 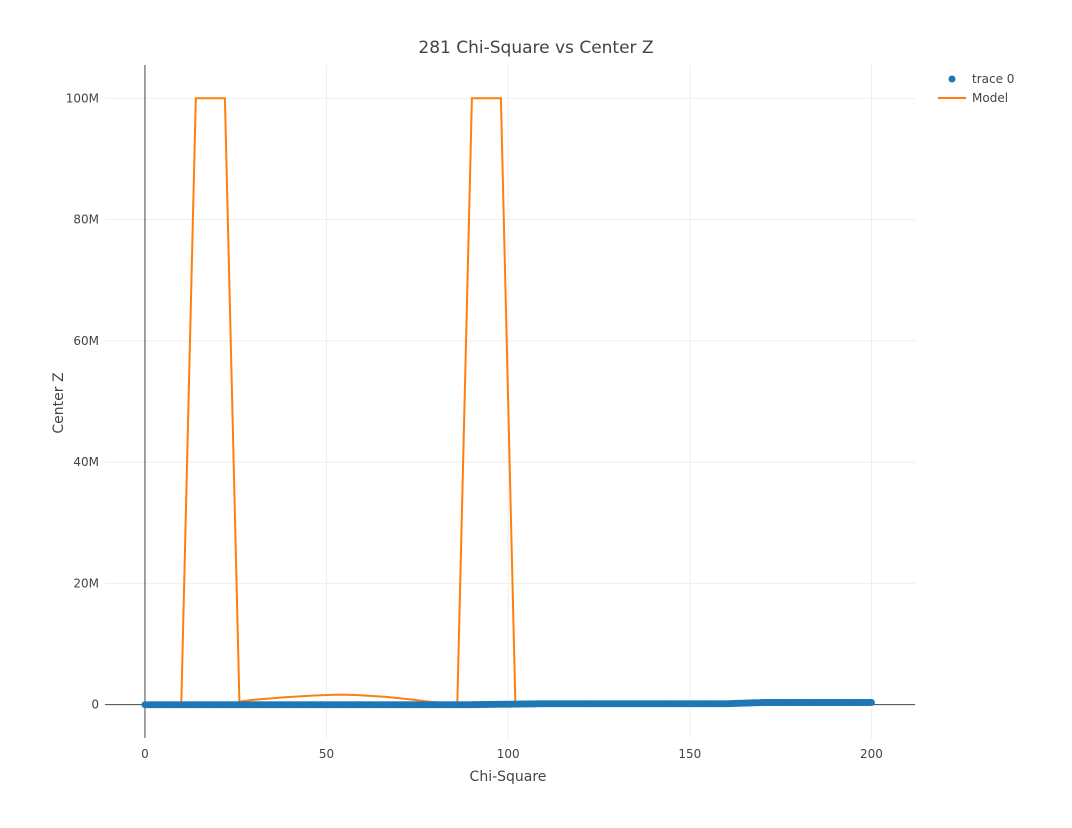 What do you see at coordinates (990, 98) in the screenshot?
I see `legend-label-model: Model` at bounding box center [990, 98].